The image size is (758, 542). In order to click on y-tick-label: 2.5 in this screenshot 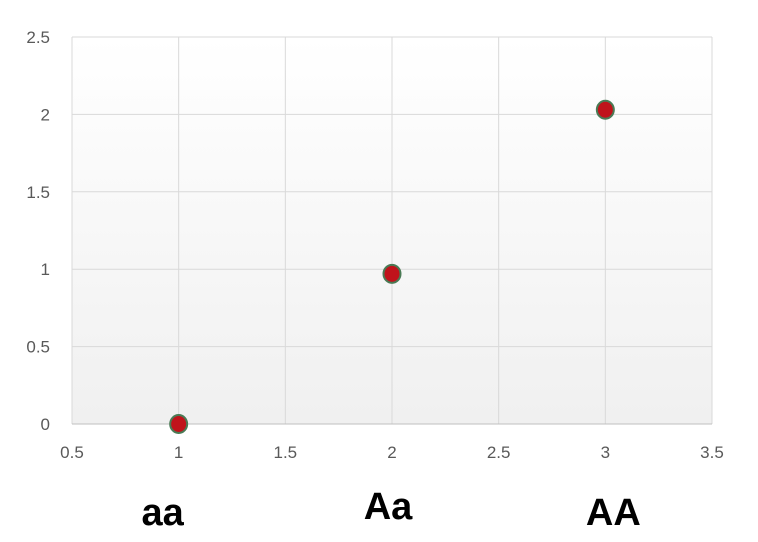, I will do `click(38, 37)`.